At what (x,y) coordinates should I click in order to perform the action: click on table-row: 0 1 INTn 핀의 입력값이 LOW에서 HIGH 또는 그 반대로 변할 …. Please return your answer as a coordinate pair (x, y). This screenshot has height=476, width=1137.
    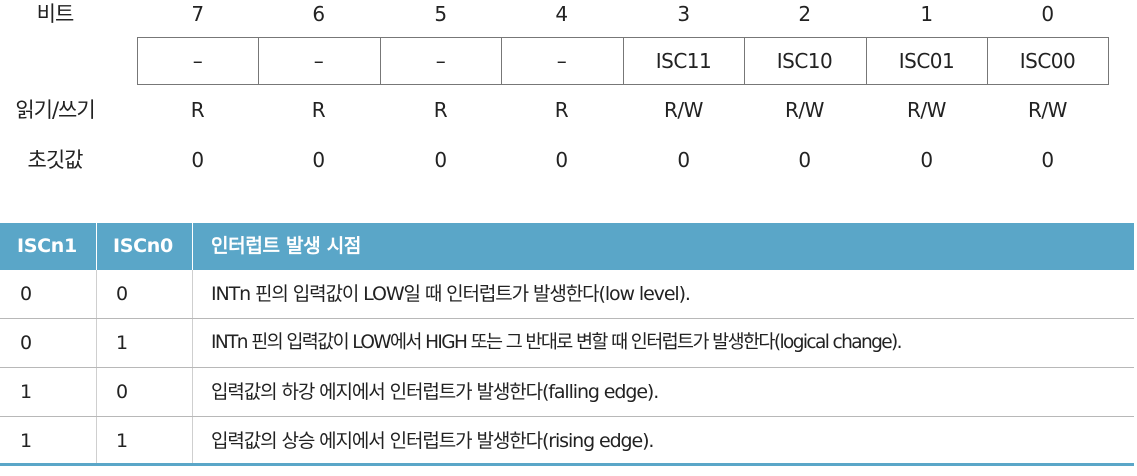
    Looking at the image, I should click on (567, 343).